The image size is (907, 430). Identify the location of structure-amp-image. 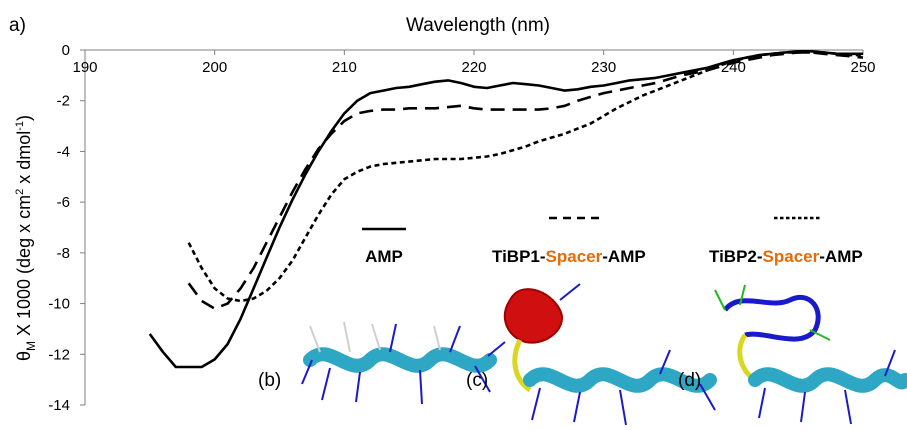
(403, 363).